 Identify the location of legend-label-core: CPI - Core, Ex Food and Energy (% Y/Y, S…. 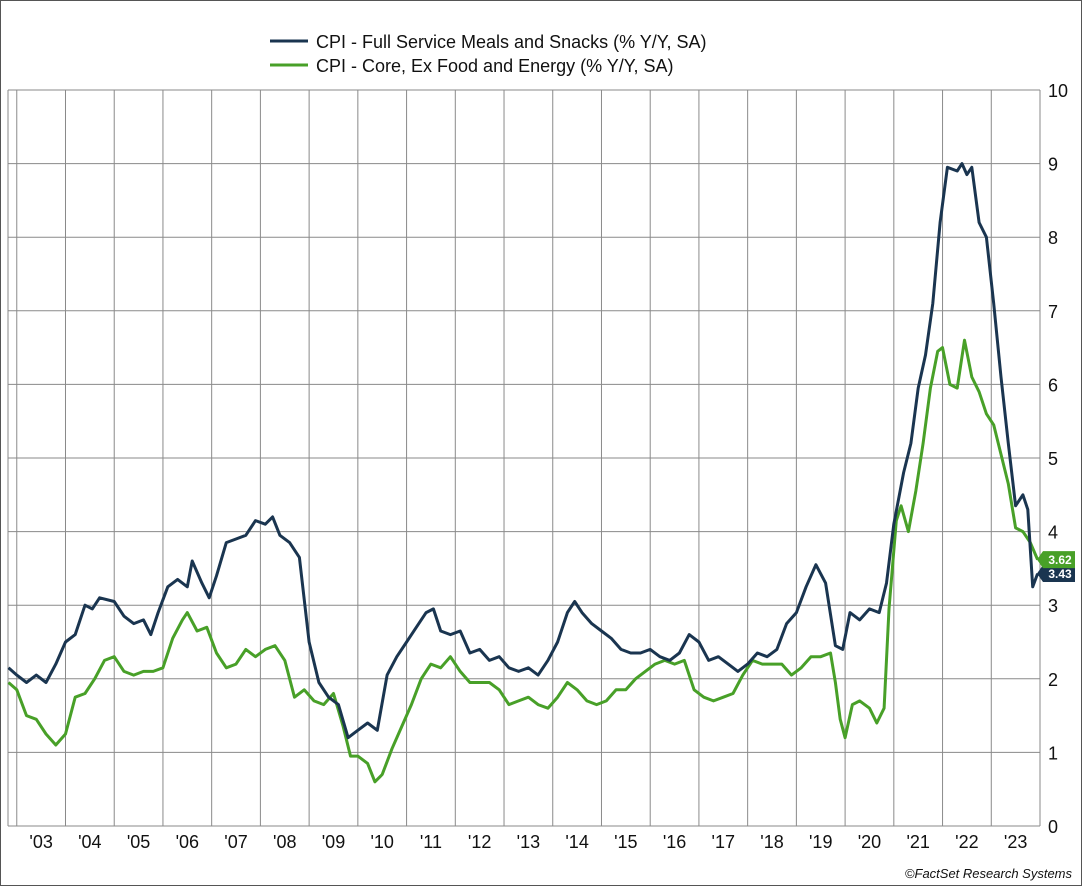
(495, 66).